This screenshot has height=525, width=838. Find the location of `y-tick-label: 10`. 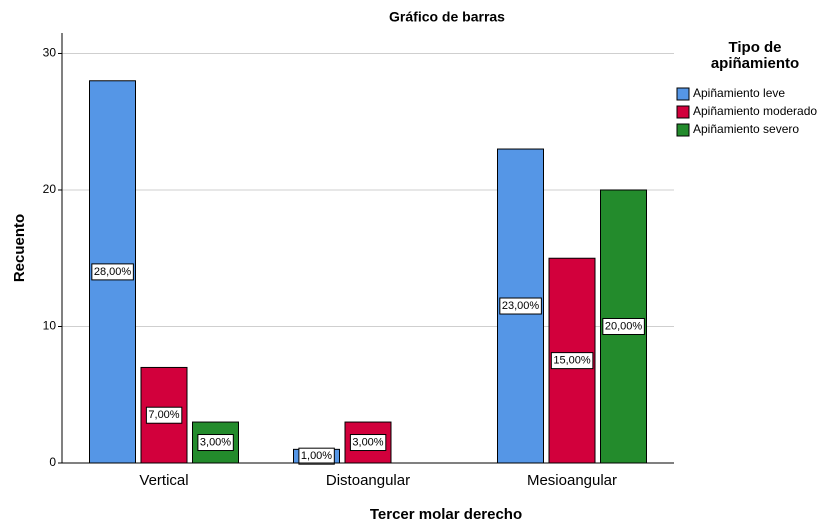

y-tick-label: 10 is located at coordinates (50, 326).